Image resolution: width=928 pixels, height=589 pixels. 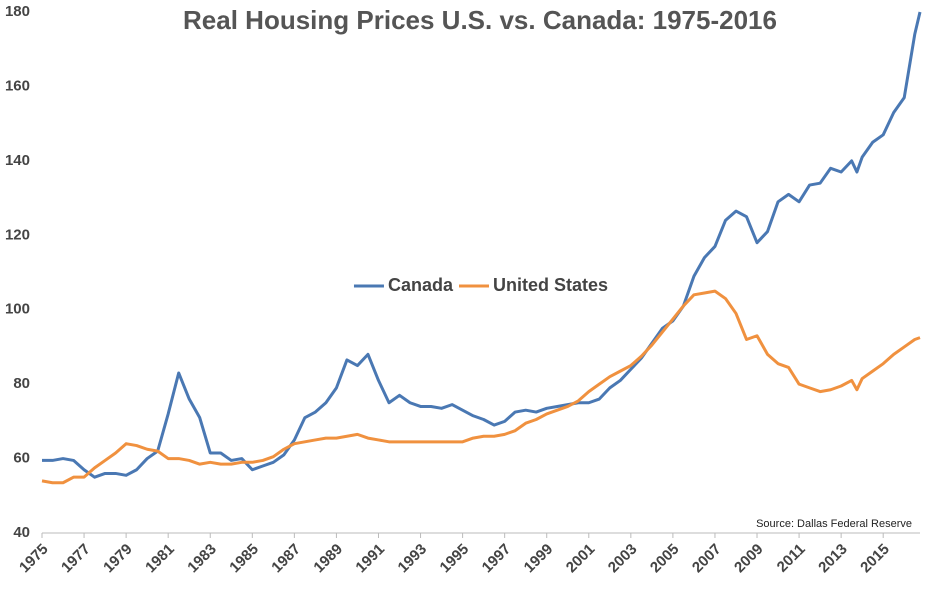 I want to click on x-tick-label: 1997, so click(x=497, y=559).